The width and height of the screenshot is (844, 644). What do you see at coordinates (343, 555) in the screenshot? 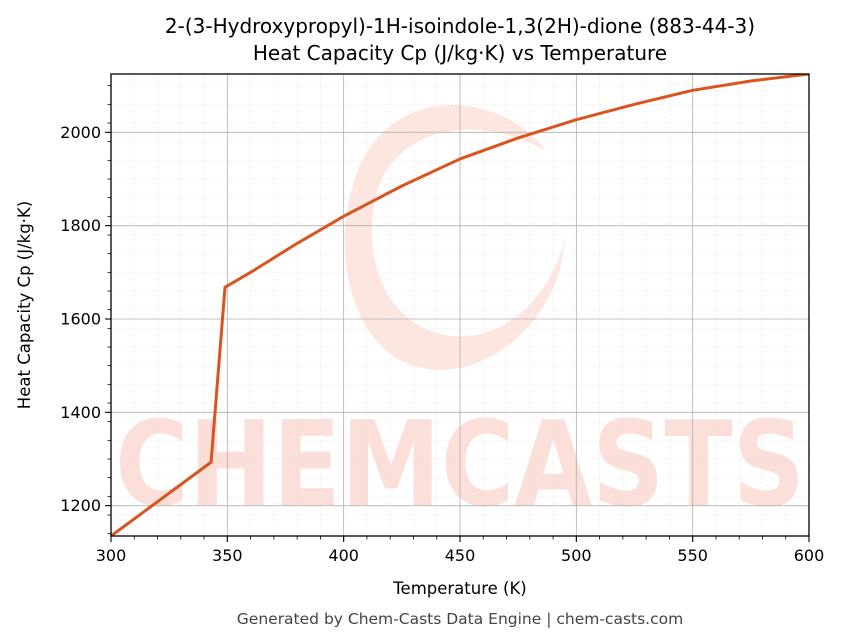
I see `x-tick-label: 400` at bounding box center [343, 555].